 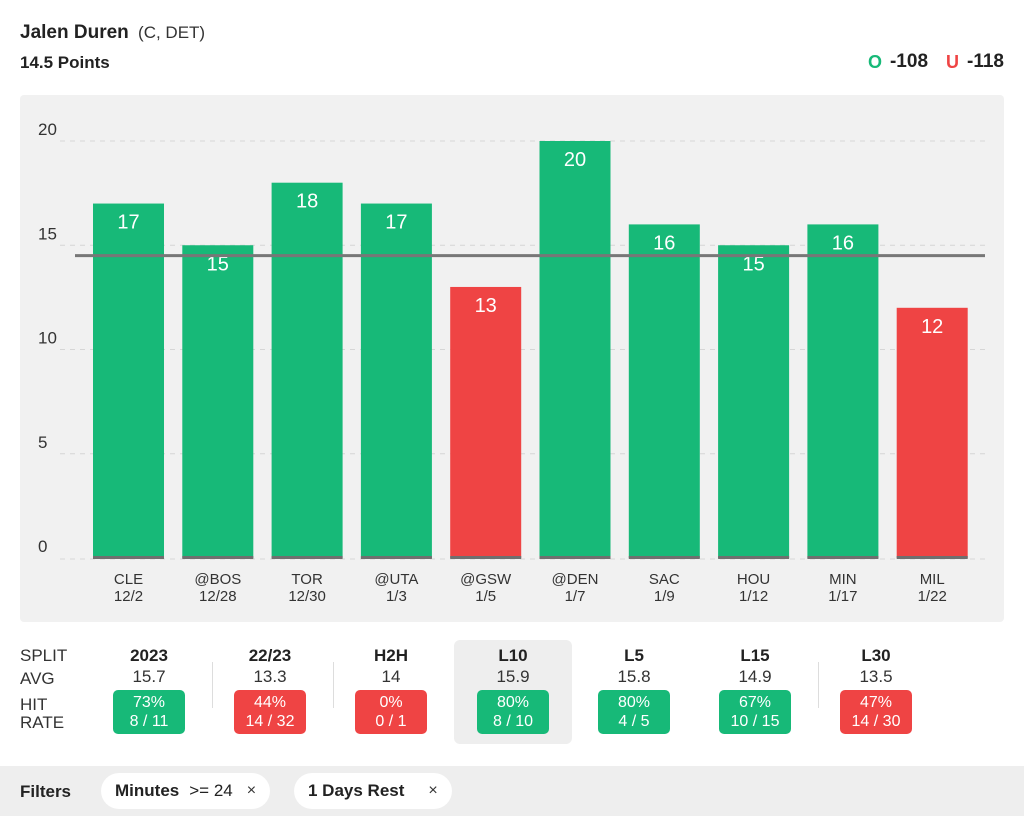 What do you see at coordinates (34, 704) in the screenshot?
I see `hit-label: HIT` at bounding box center [34, 704].